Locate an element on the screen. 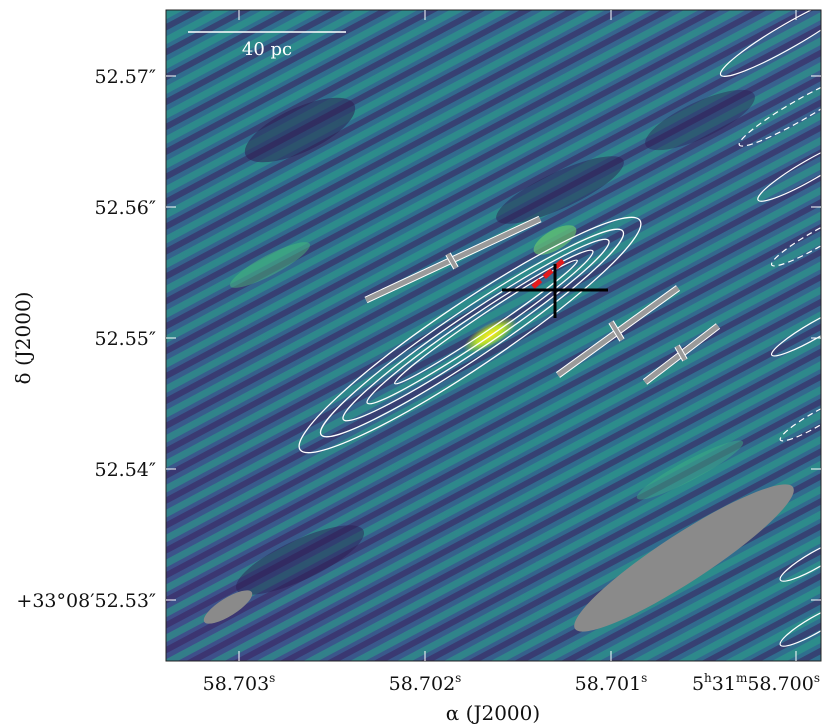 This screenshot has width=831, height=728. x-tick-labels: 58.703s 58.702s 58.701s 5h31m58.700s is located at coordinates (511, 683).